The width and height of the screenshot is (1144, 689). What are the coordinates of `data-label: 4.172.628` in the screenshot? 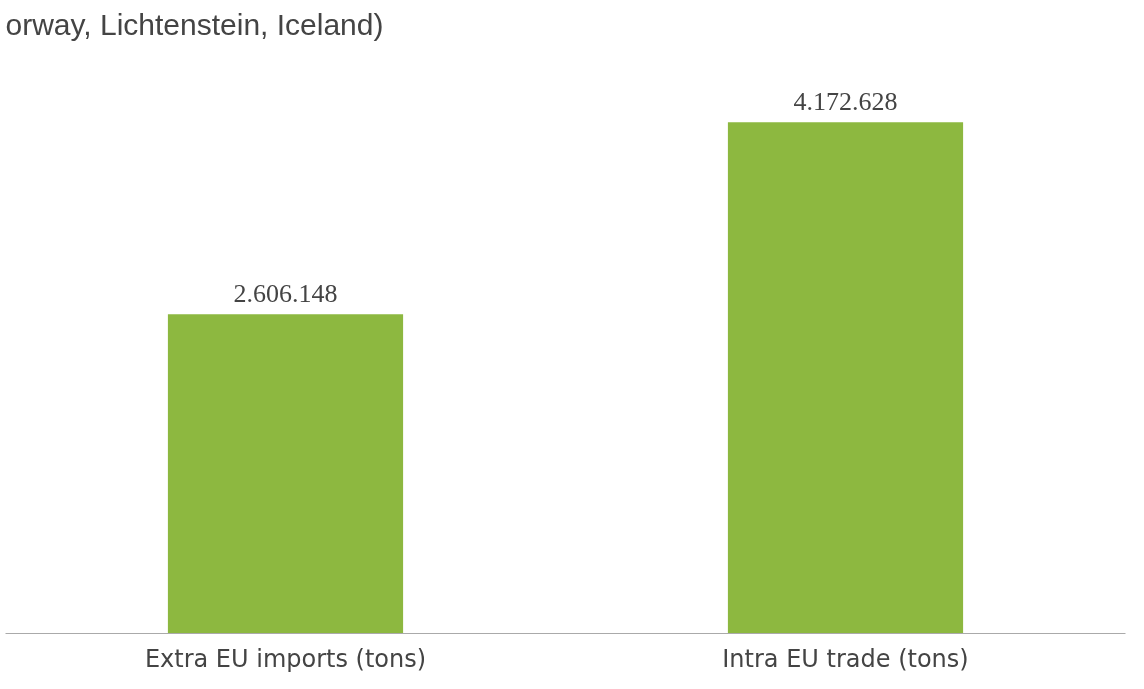 It's located at (845, 102).